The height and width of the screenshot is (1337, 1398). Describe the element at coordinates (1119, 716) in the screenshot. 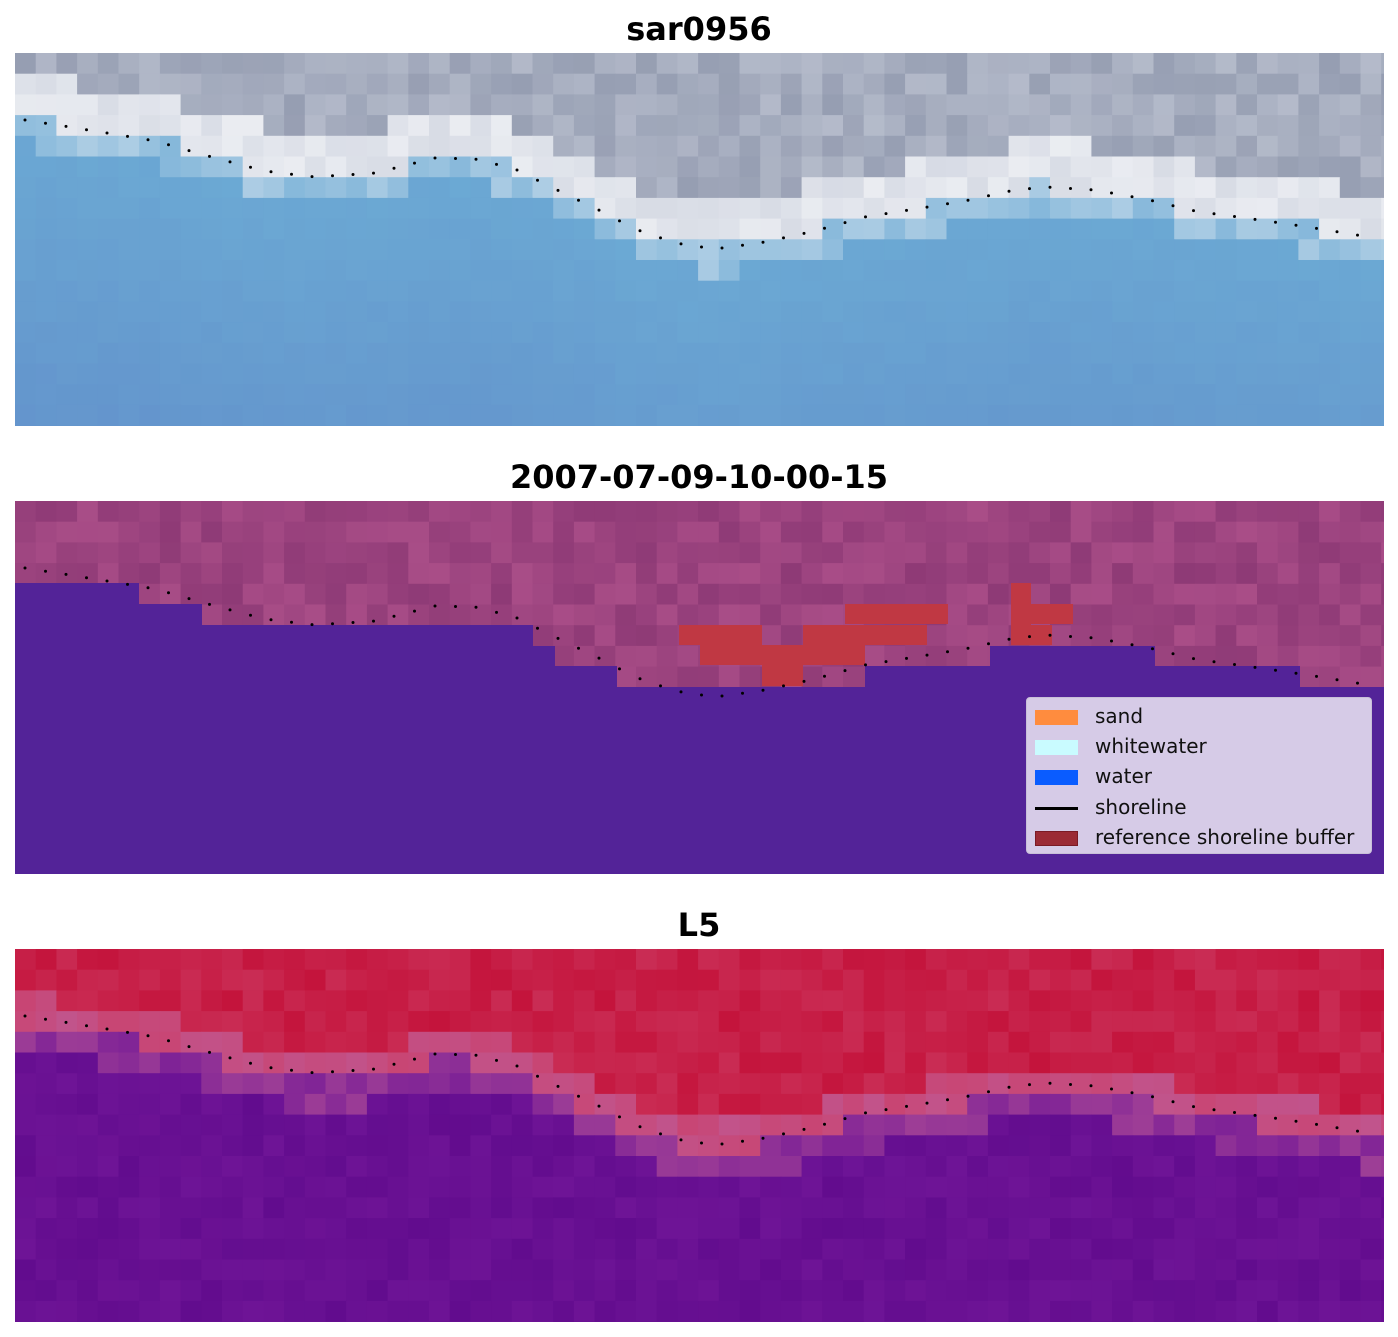

I see `legend-label: sand` at that location.